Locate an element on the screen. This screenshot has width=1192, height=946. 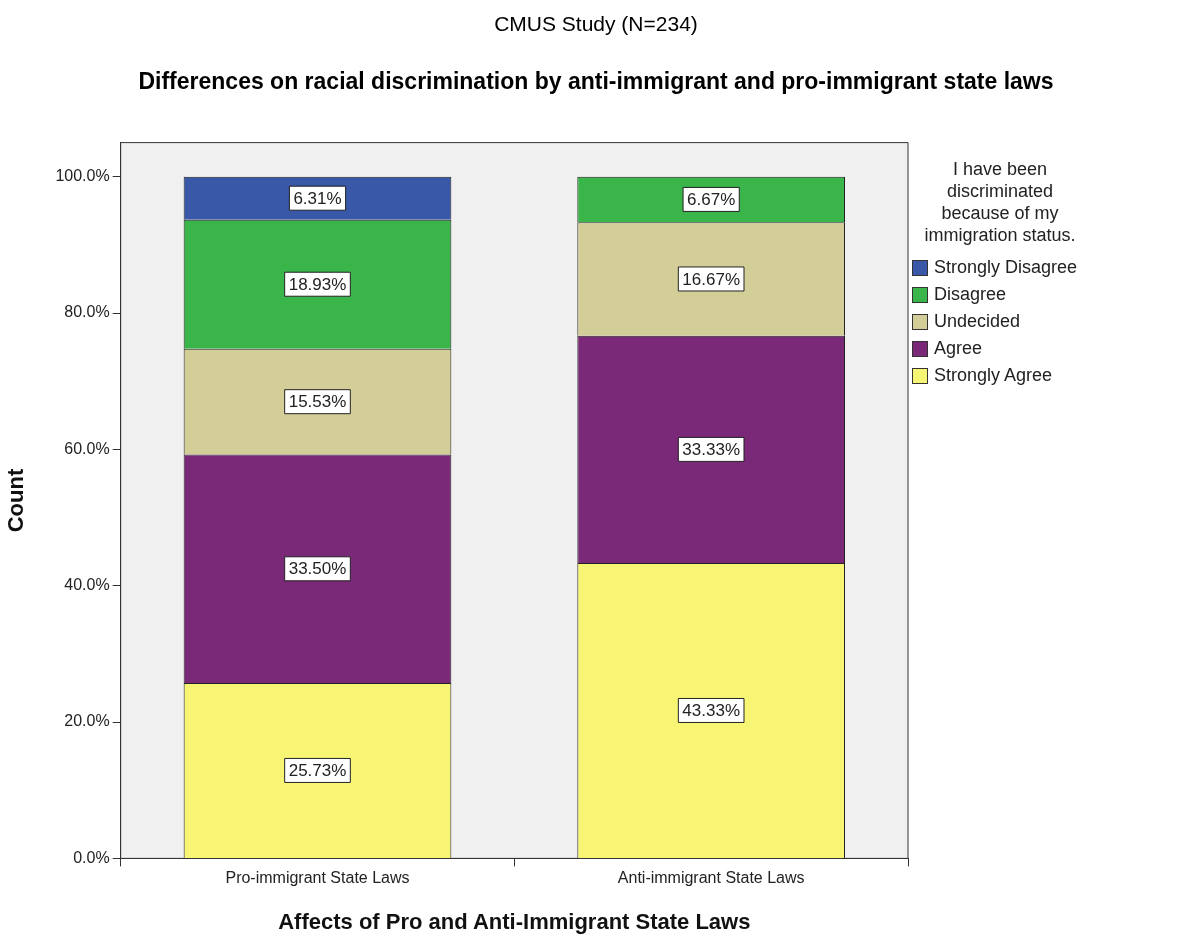
legend-label: Undecided is located at coordinates (977, 321).